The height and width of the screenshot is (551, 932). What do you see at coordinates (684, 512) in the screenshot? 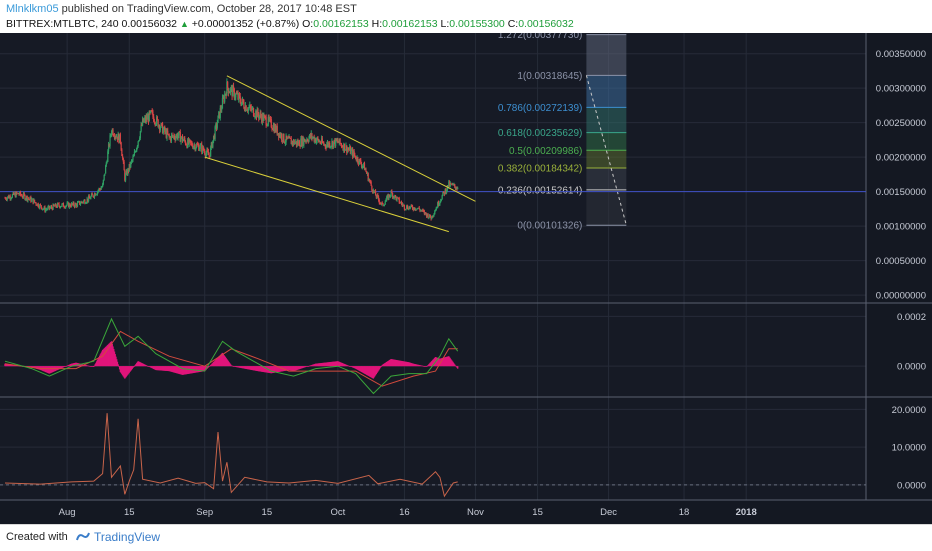
I see `x-tick-label-9: 18` at bounding box center [684, 512].